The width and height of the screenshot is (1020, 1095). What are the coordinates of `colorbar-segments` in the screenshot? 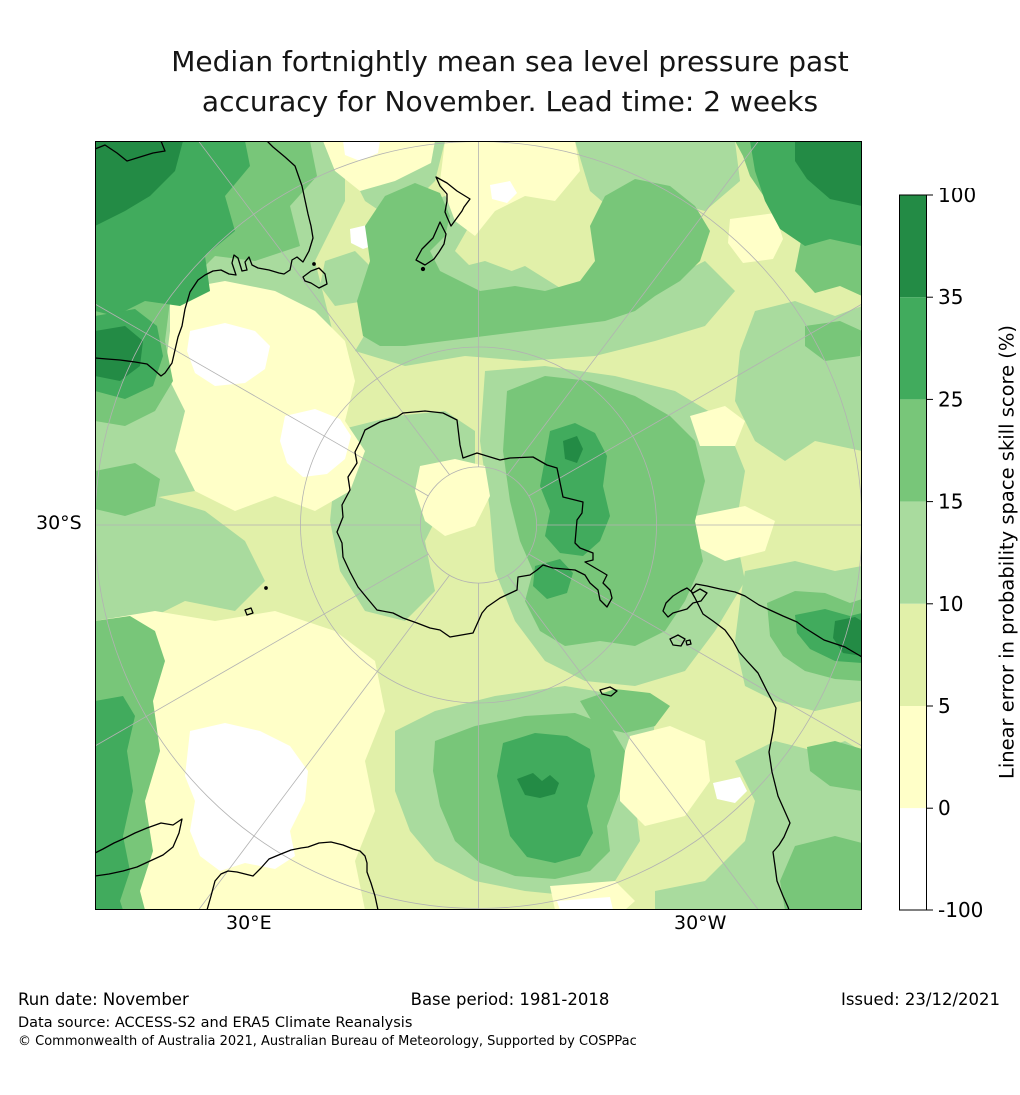 It's located at (913, 552).